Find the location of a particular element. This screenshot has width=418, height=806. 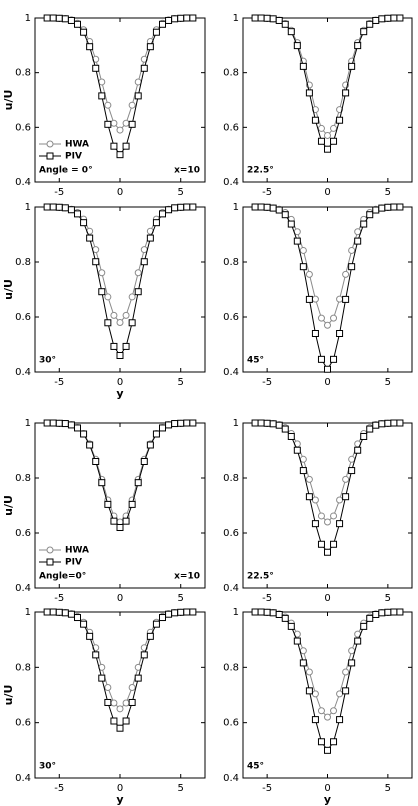

y-axis-label: u/U is located at coordinates (8, 100).